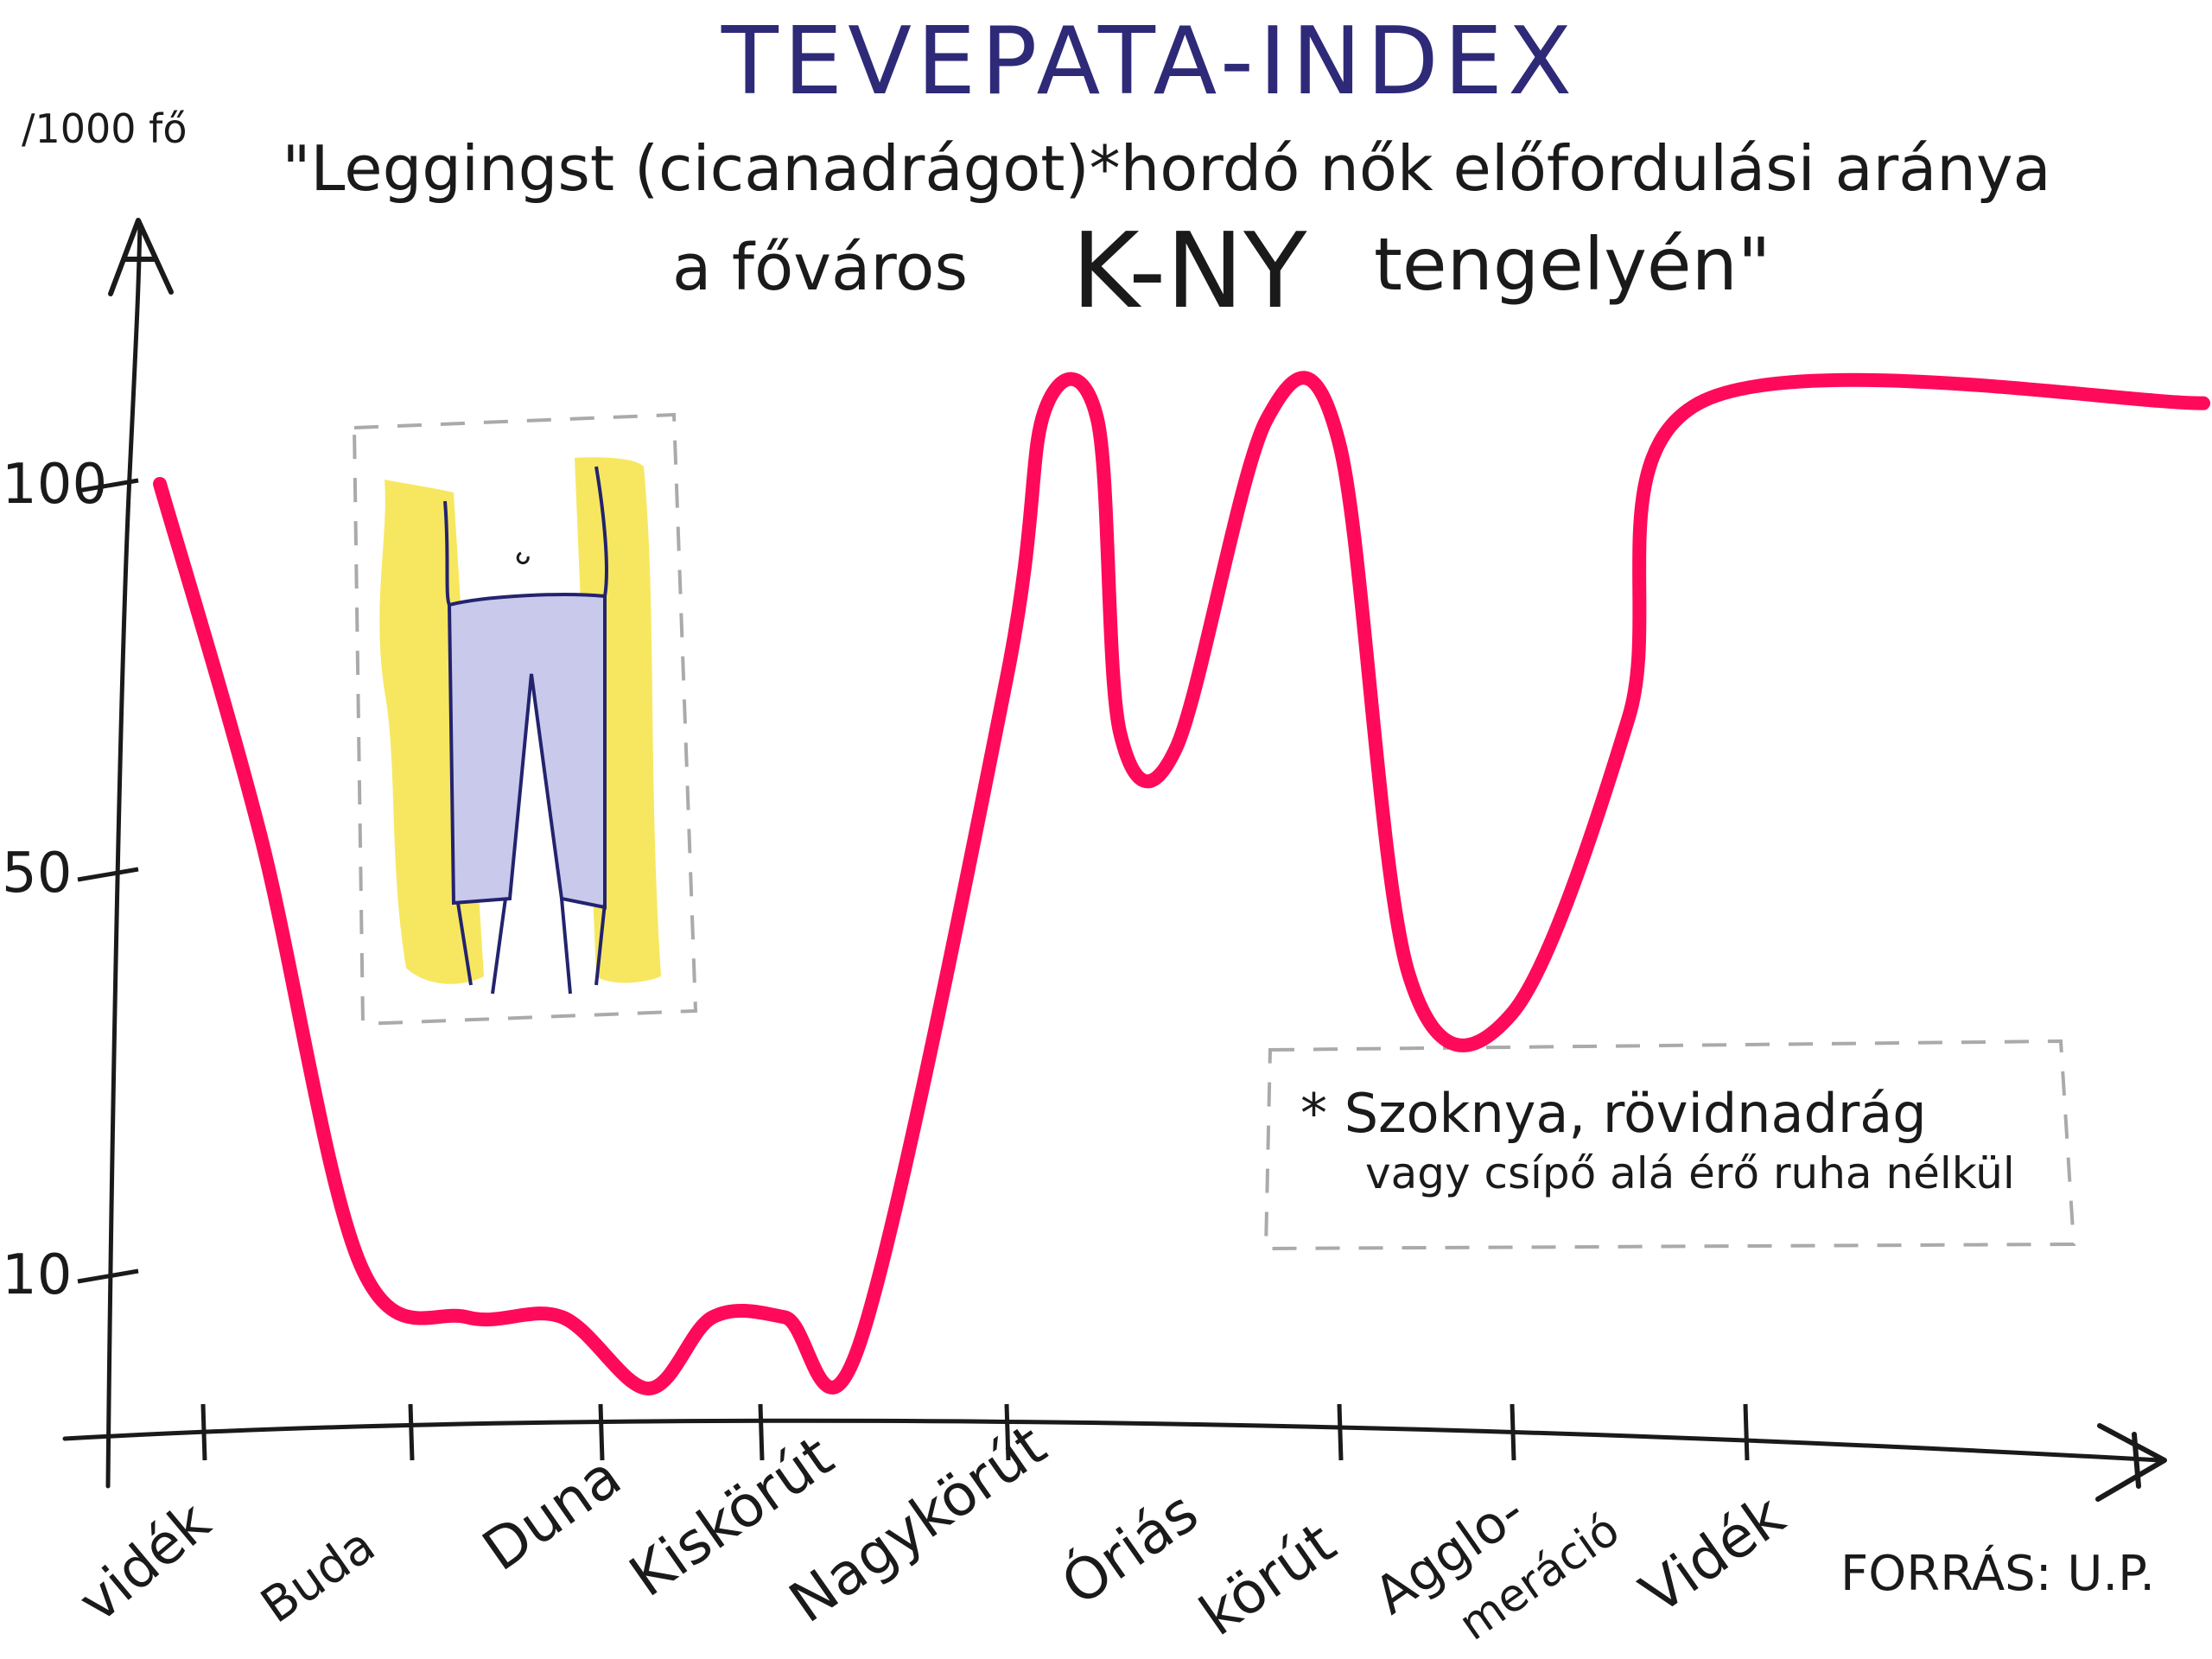 This screenshot has height=1659, width=2212. I want to click on x-axis, so click(1112, 1440).